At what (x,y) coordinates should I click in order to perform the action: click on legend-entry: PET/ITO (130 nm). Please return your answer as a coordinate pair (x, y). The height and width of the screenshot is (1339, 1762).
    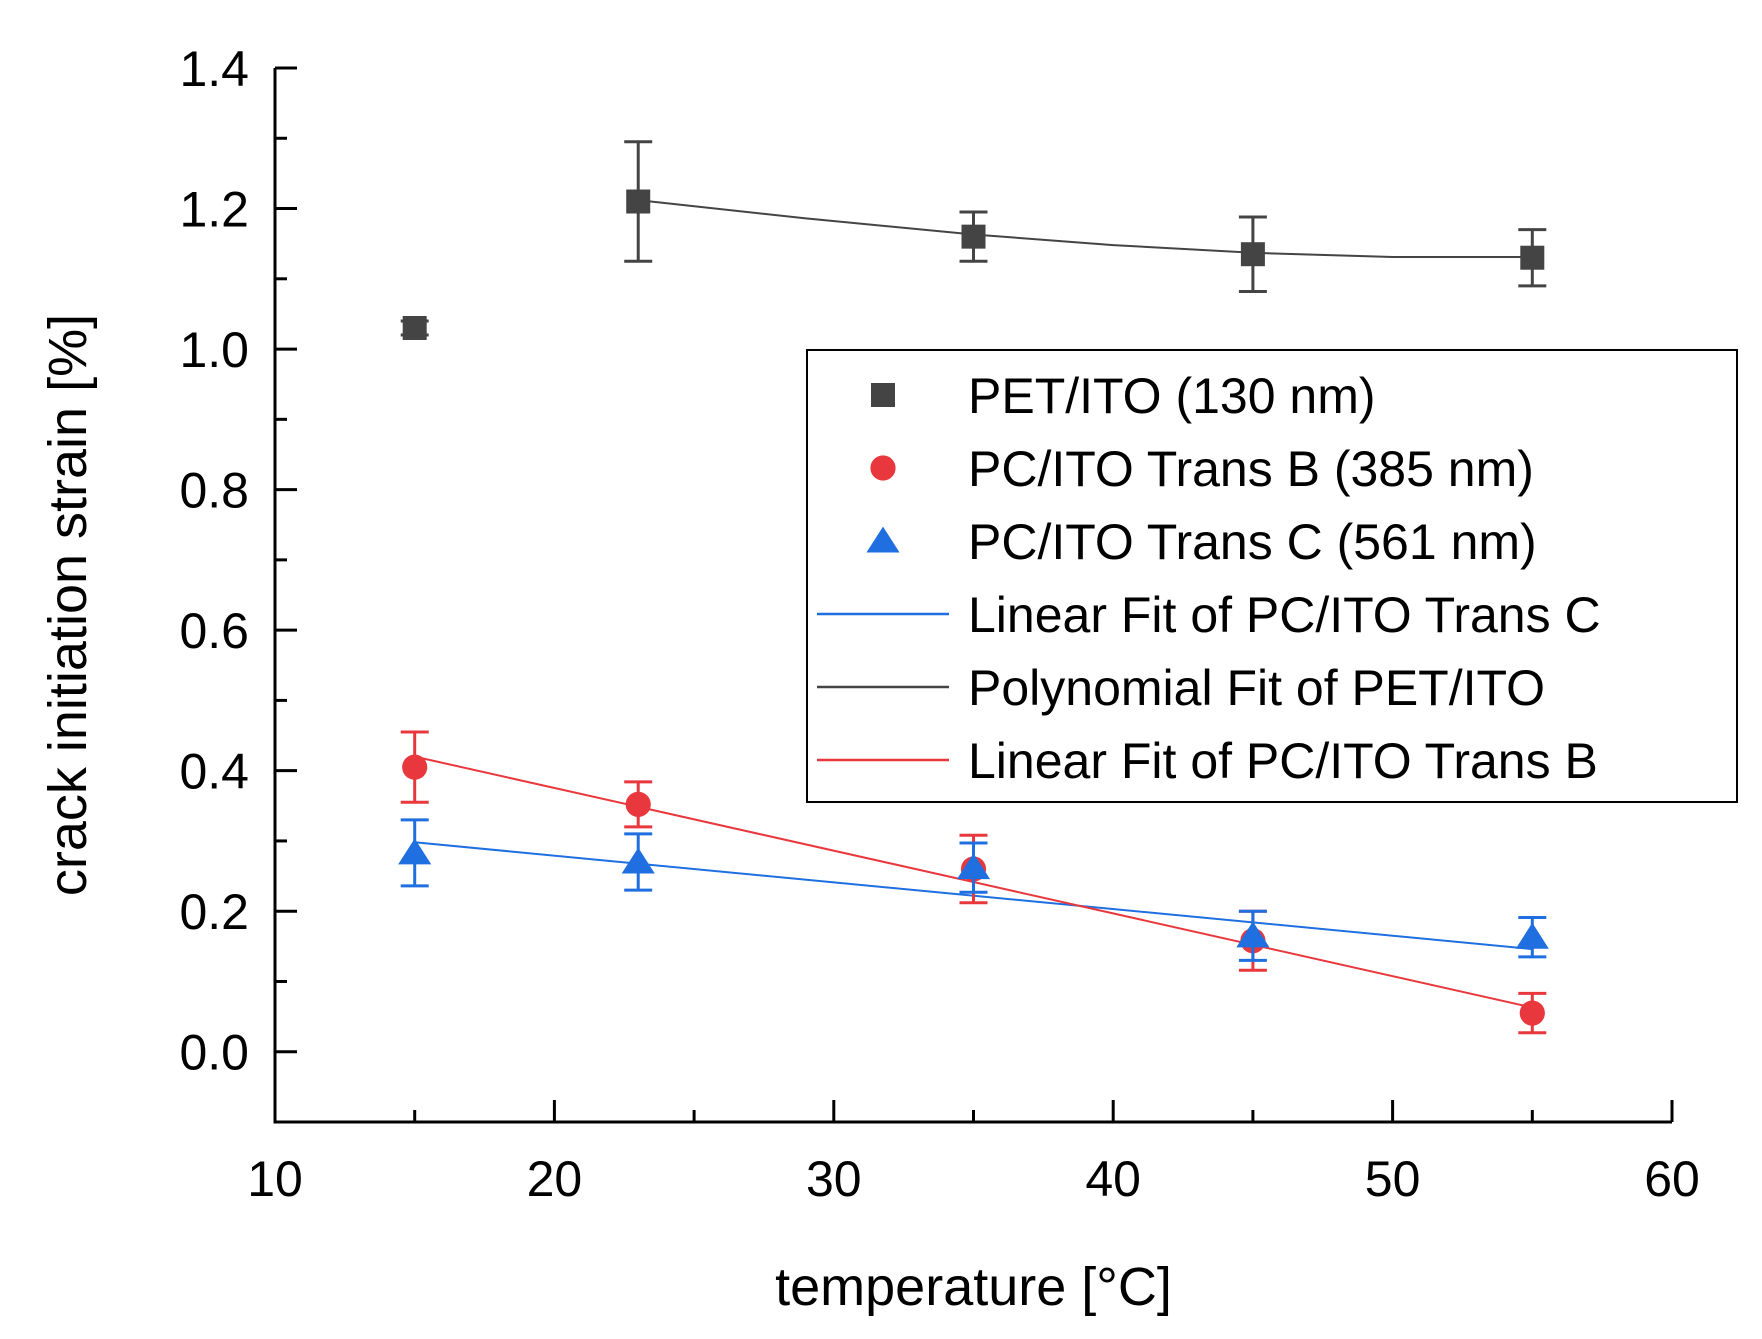
    Looking at the image, I should click on (1123, 396).